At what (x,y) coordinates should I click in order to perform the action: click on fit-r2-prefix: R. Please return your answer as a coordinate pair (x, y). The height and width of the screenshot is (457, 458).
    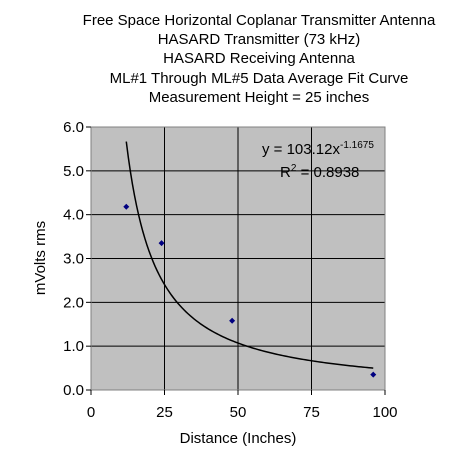
    Looking at the image, I should click on (285, 172).